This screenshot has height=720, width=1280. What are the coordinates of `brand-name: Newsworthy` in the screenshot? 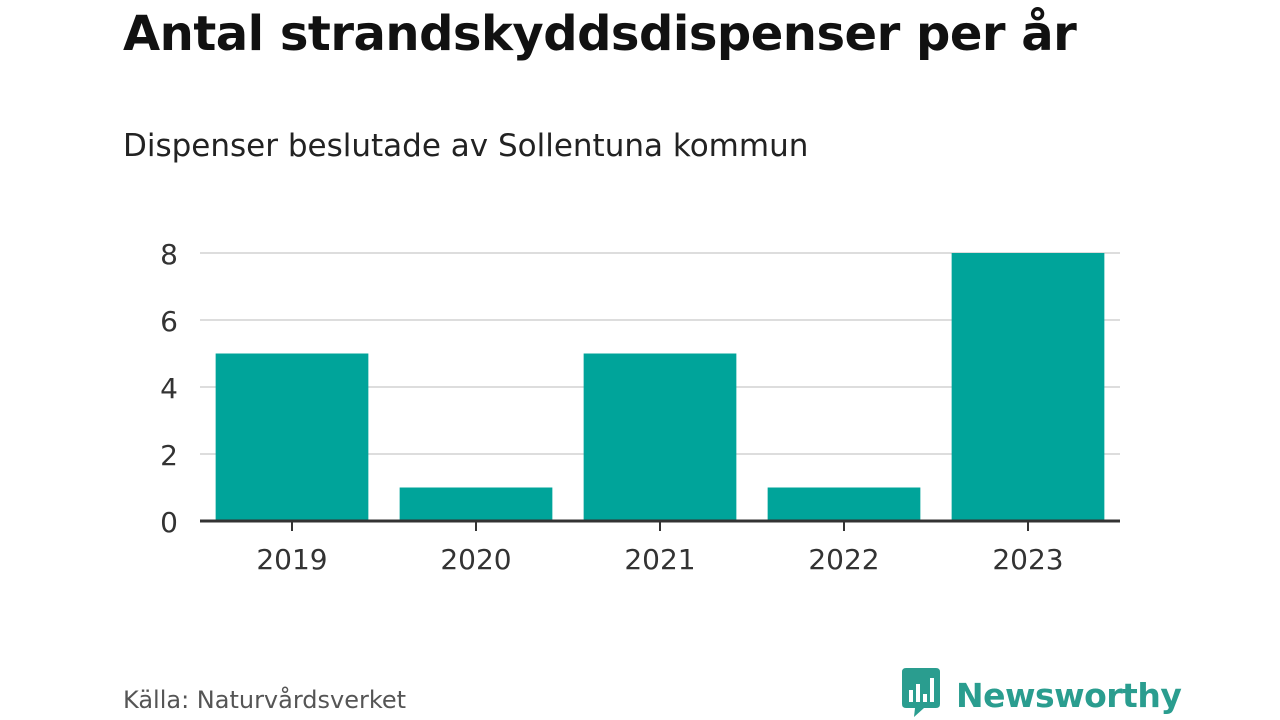 It's located at (1069, 695).